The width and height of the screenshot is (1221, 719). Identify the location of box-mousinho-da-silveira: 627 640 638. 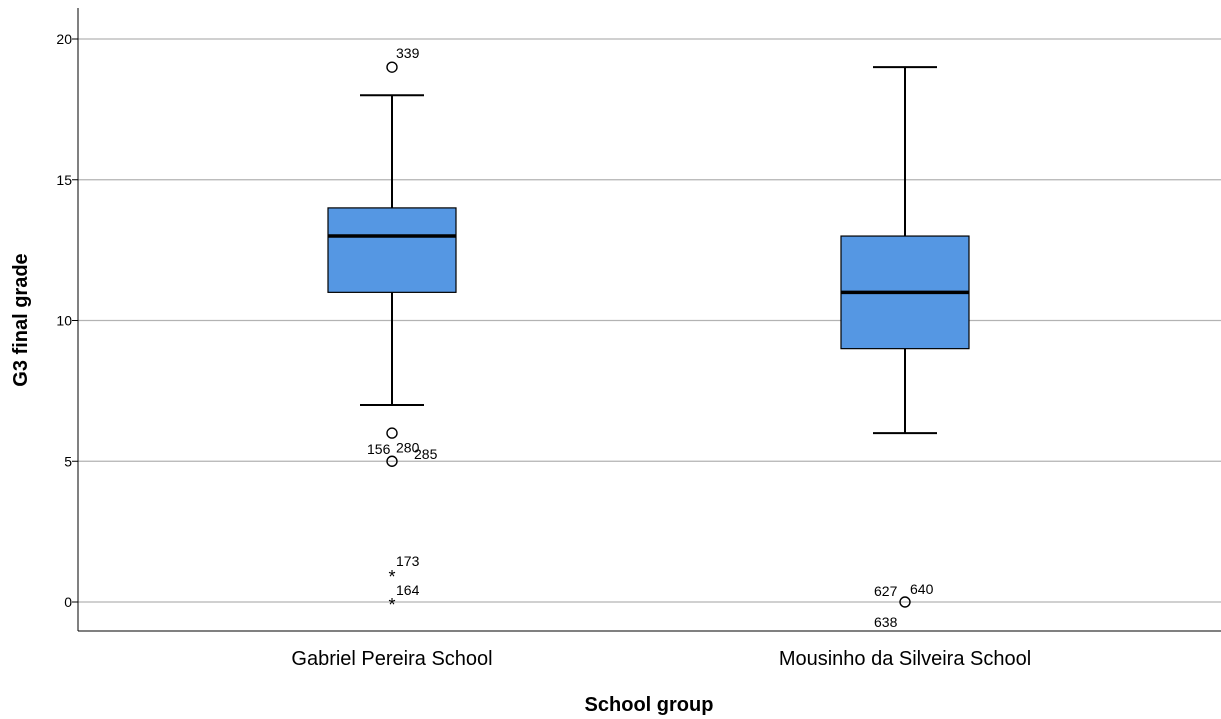
(905, 348).